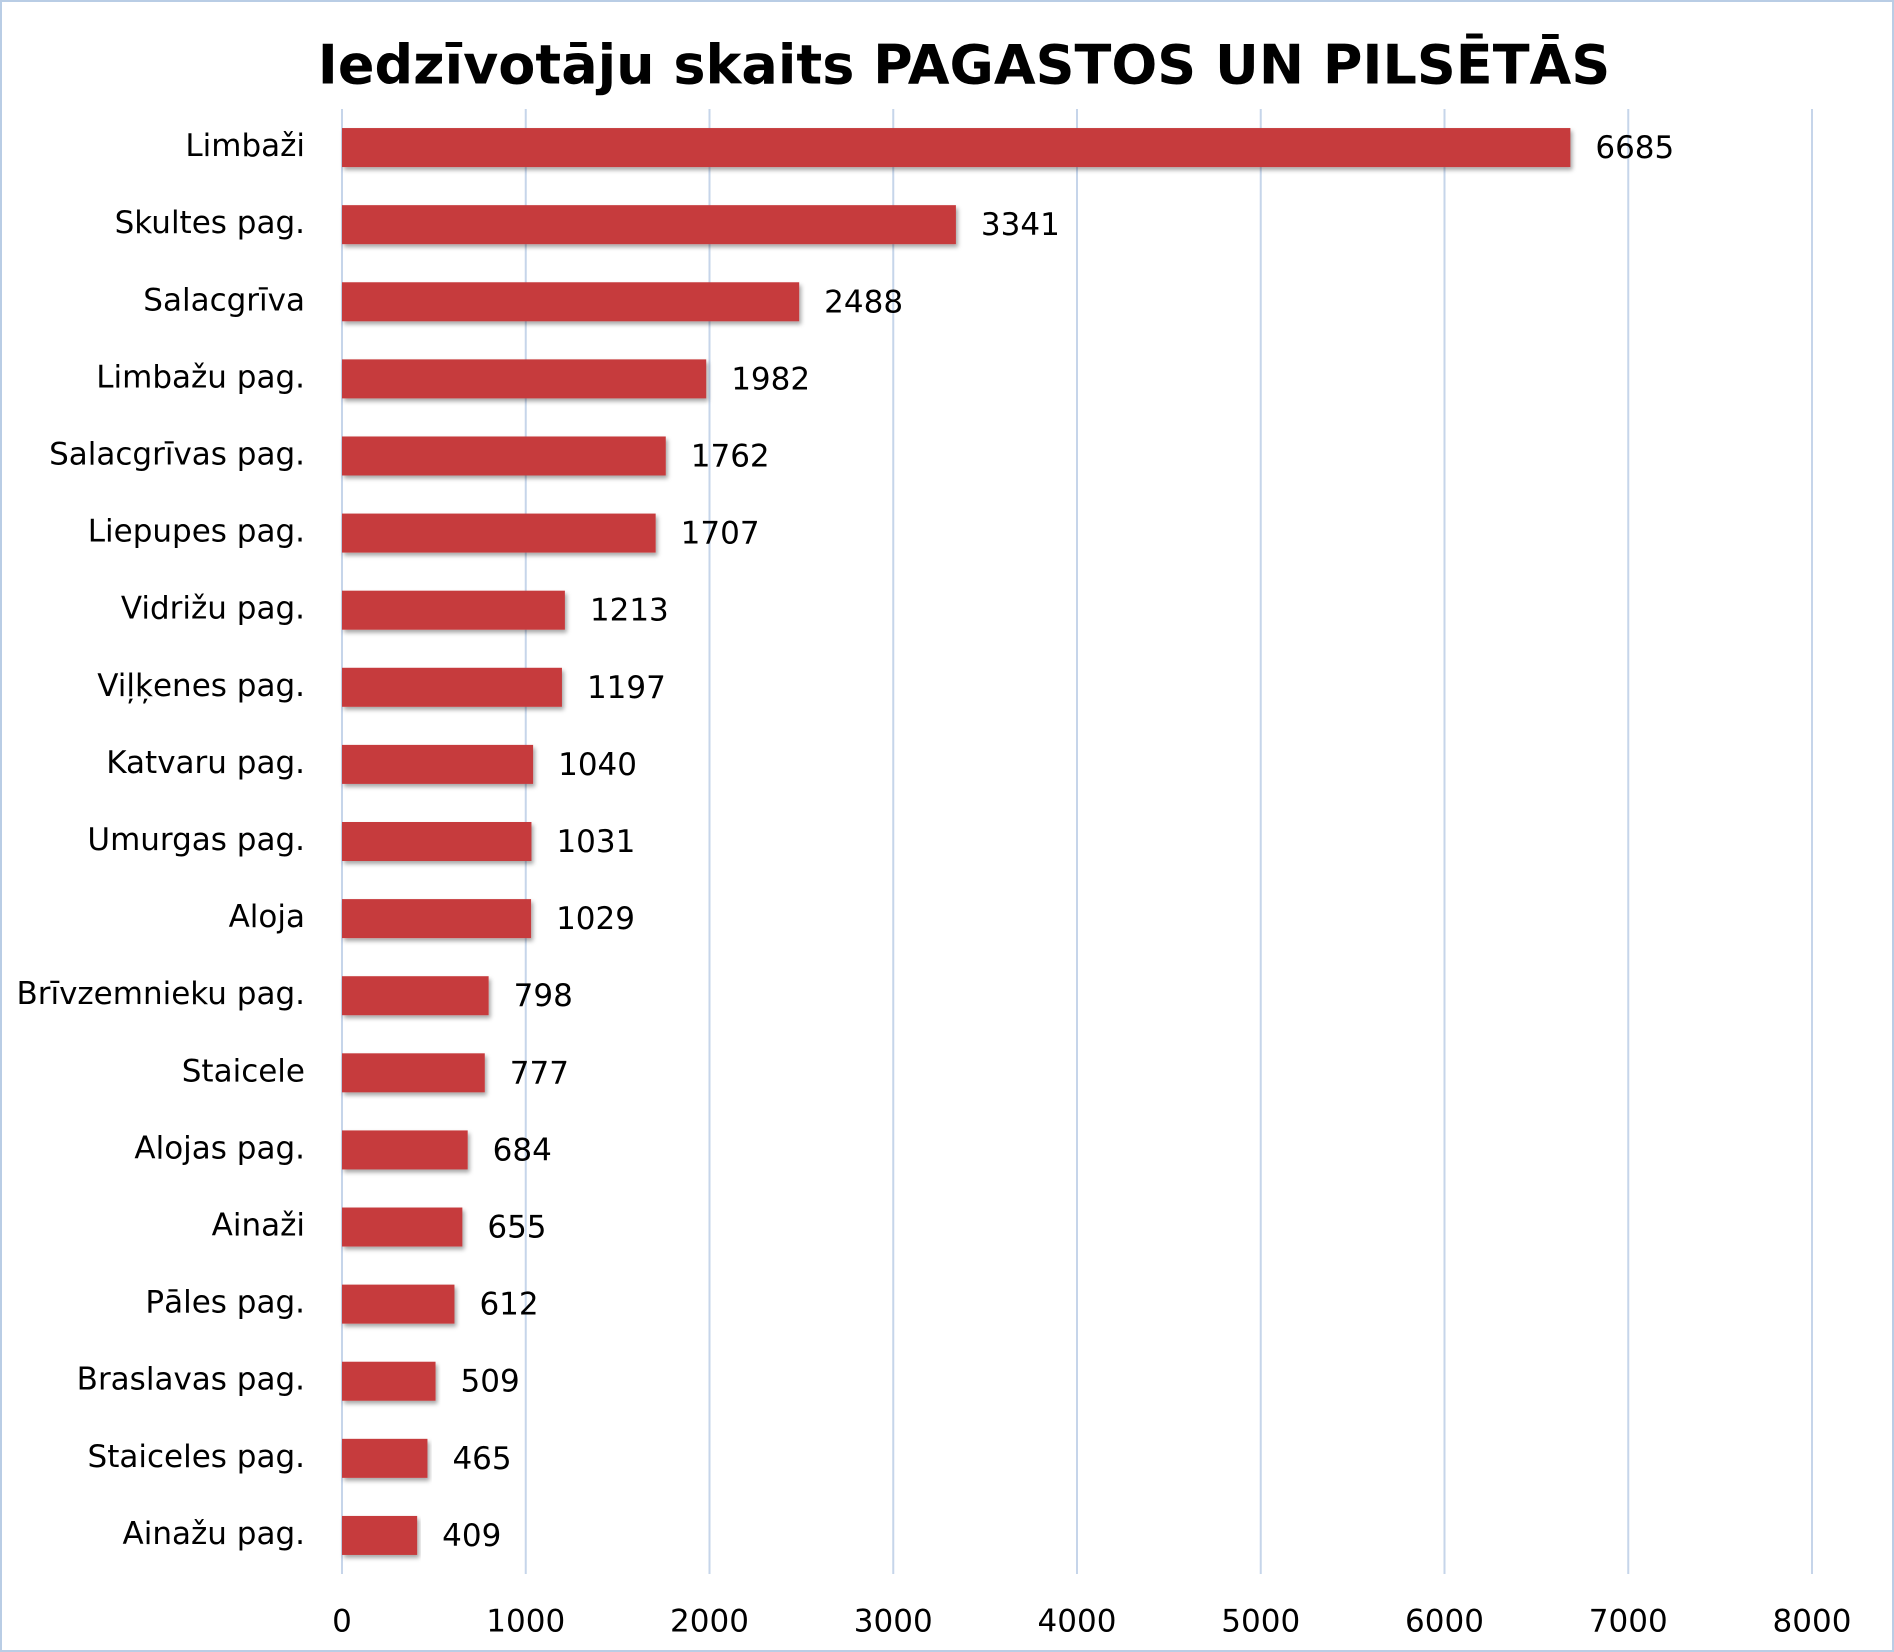 This screenshot has width=1894, height=1652. What do you see at coordinates (1020, 225) in the screenshot?
I see `data-label: 3341` at bounding box center [1020, 225].